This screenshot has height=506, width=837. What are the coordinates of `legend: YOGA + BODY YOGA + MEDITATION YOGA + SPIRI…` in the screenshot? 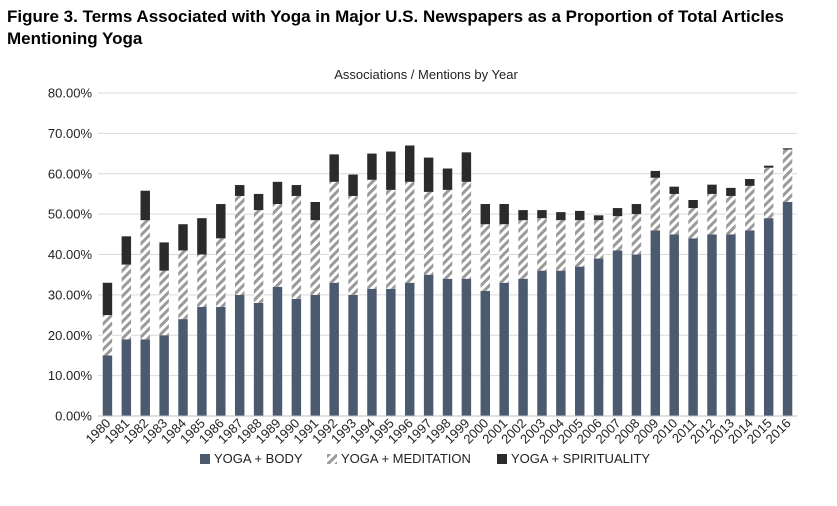 It's located at (425, 458).